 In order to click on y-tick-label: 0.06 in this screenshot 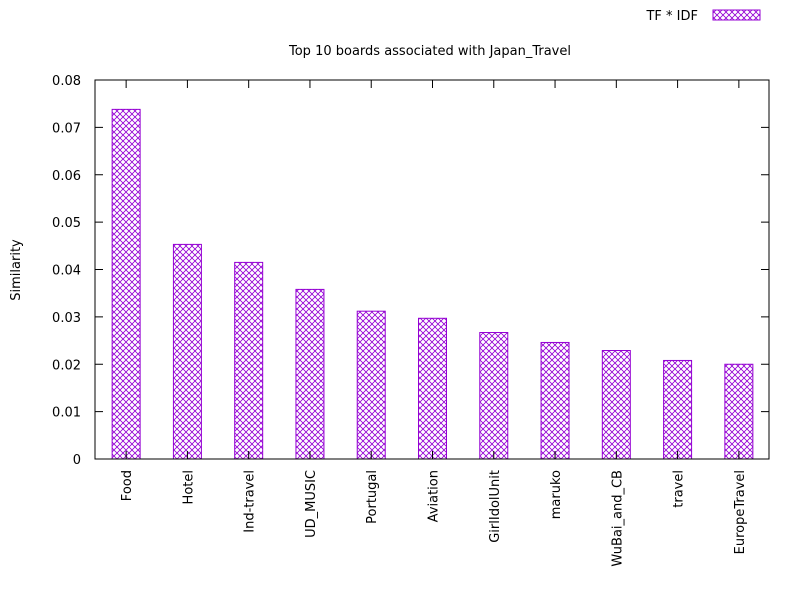, I will do `click(66, 176)`.